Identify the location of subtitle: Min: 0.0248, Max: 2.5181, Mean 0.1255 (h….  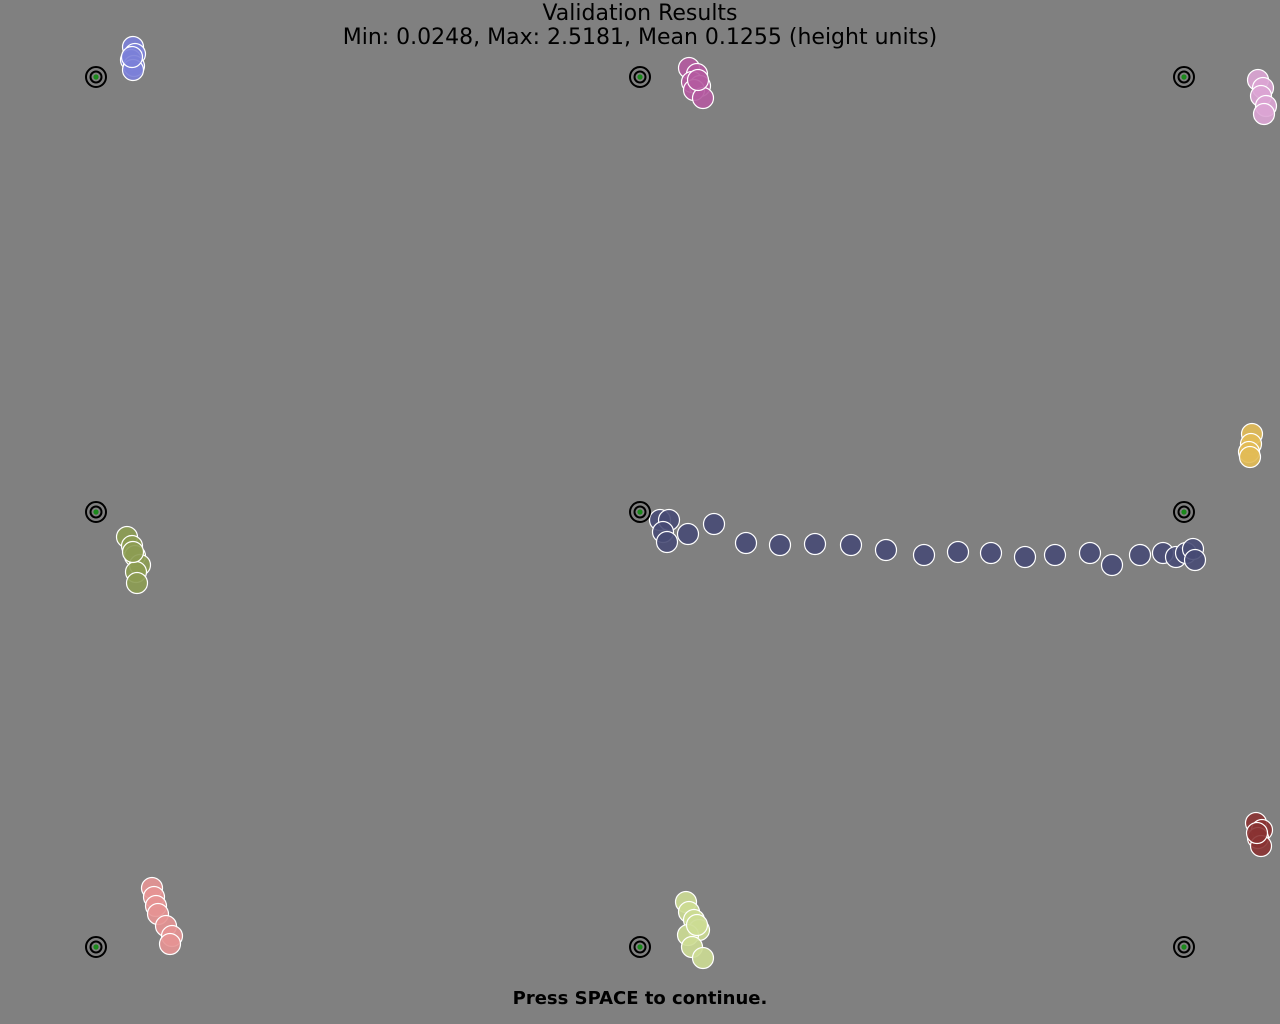
(640, 37).